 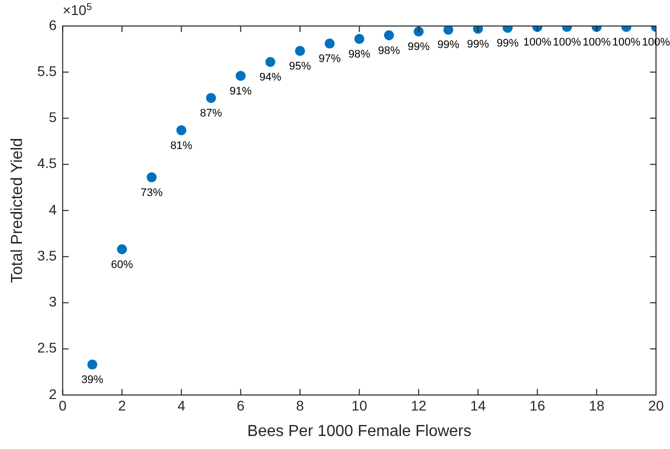 What do you see at coordinates (47, 348) in the screenshot?
I see `y-tick-label: 2.5` at bounding box center [47, 348].